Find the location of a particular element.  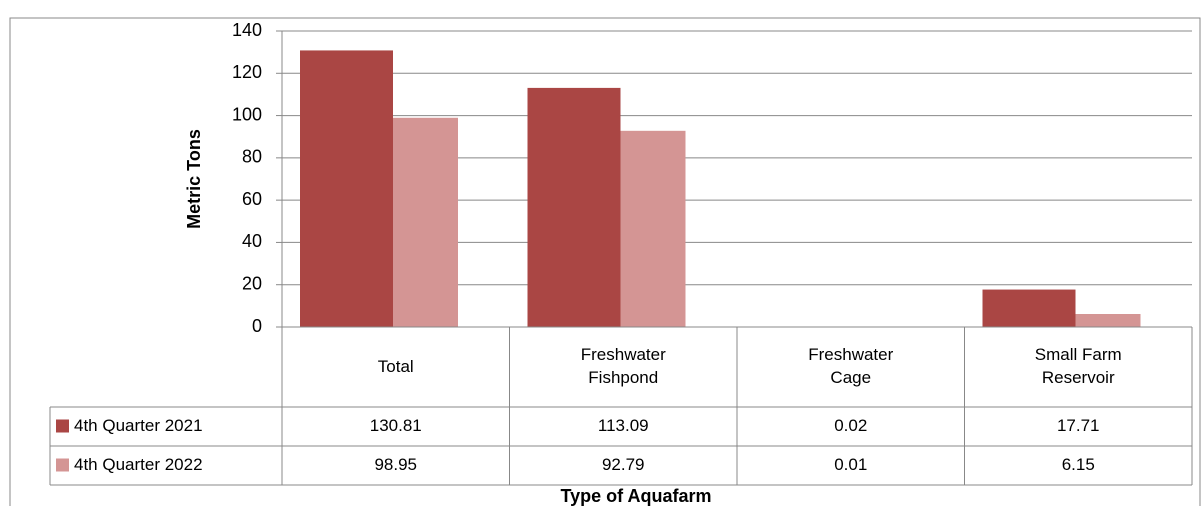

x-tick-label: Freshwater Fishpond is located at coordinates (624, 367).